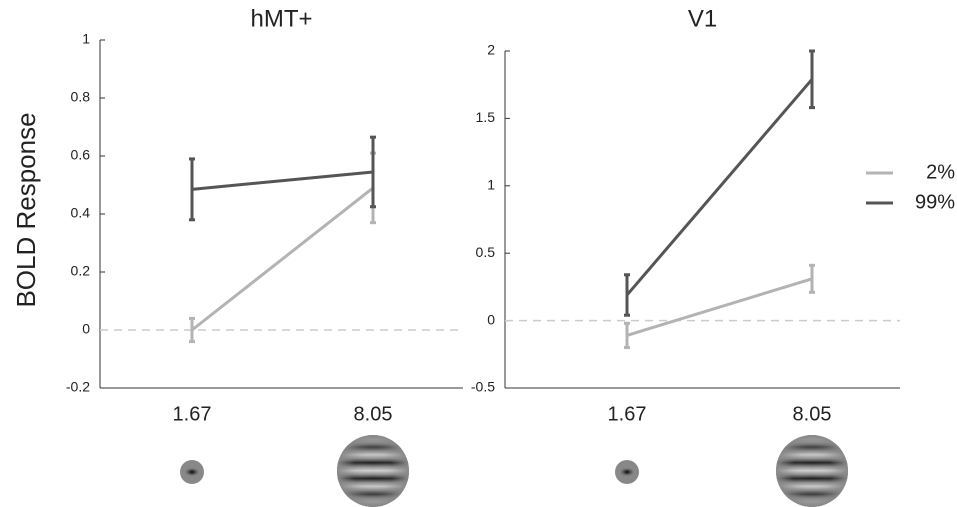  What do you see at coordinates (81, 97) in the screenshot?
I see `y-tick-label: 0.8` at bounding box center [81, 97].